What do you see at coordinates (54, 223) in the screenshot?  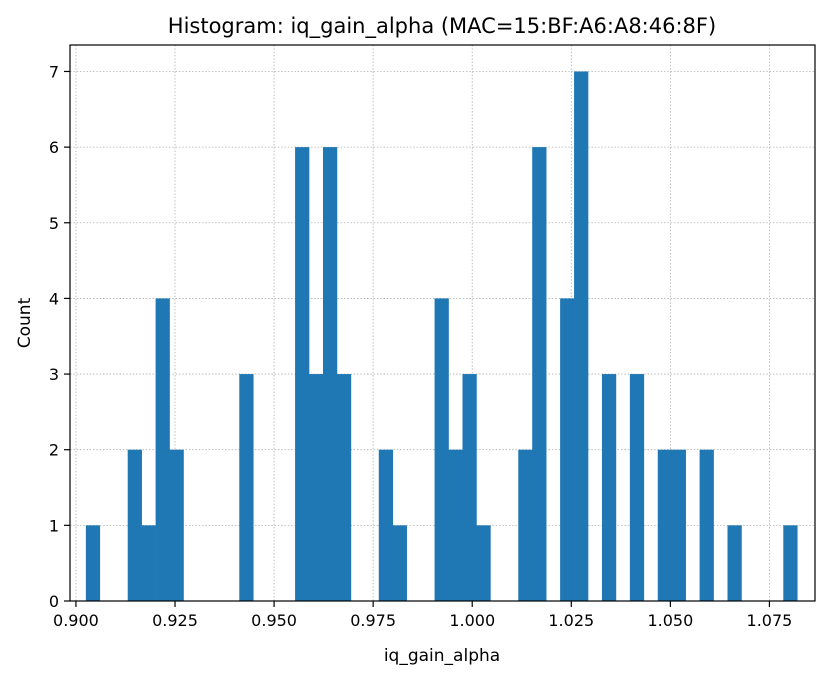 I see `y-tick-label: 5` at bounding box center [54, 223].